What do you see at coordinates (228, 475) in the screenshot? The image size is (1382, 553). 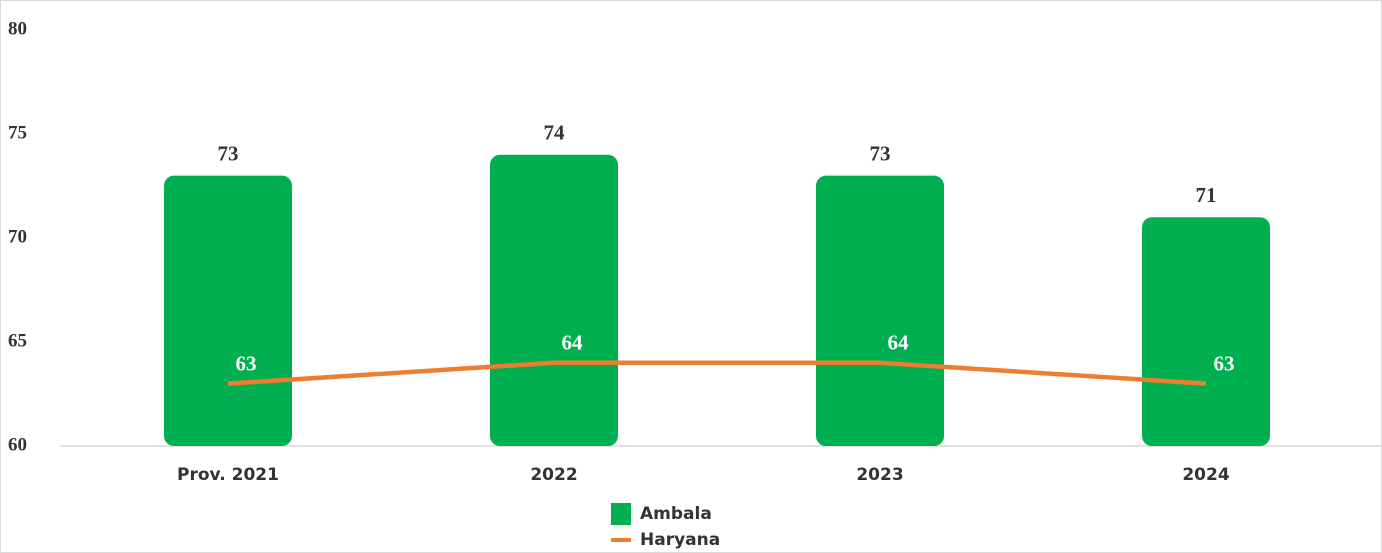 I see `x-tick-label: Prov. 2021` at bounding box center [228, 475].